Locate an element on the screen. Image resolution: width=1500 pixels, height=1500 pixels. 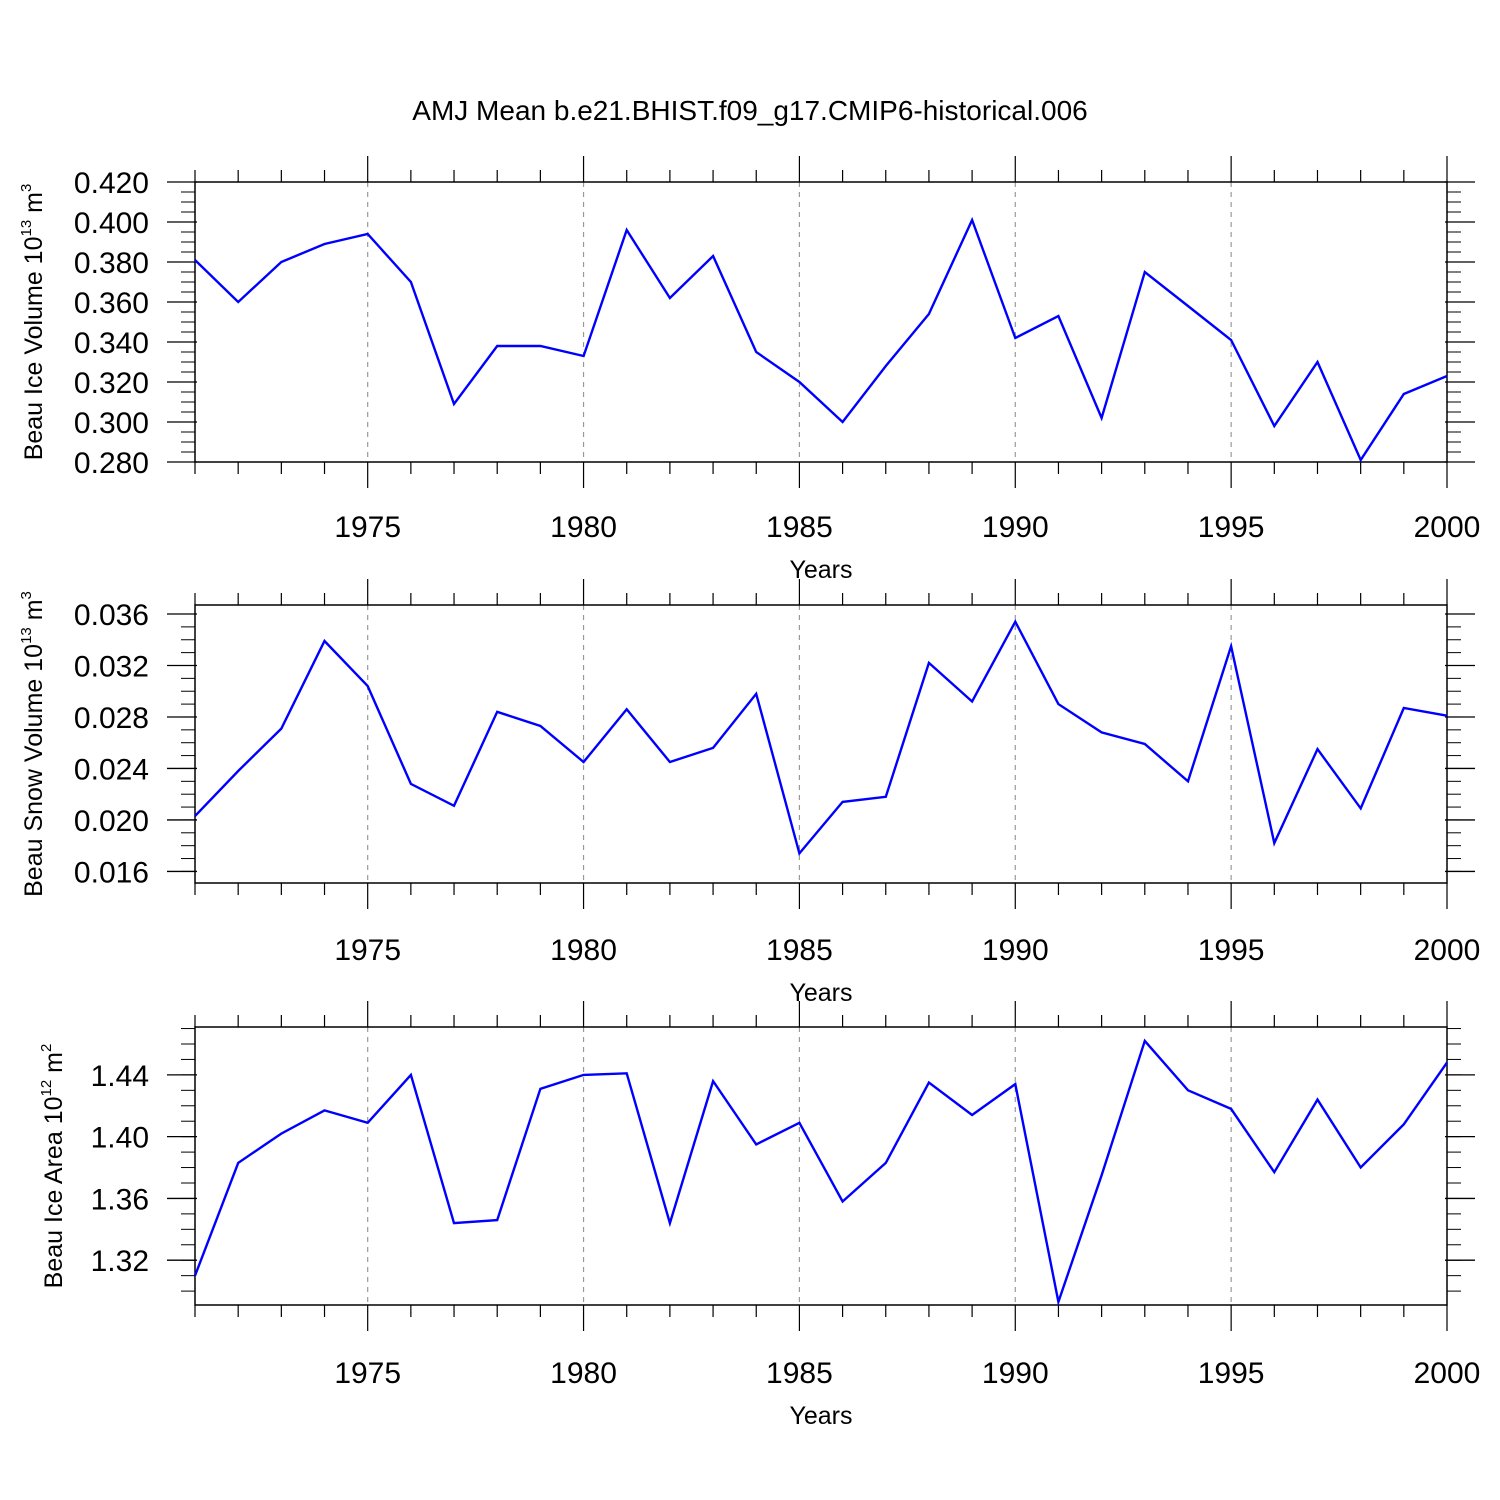
y-tick-label: 0.036 is located at coordinates (111, 615).